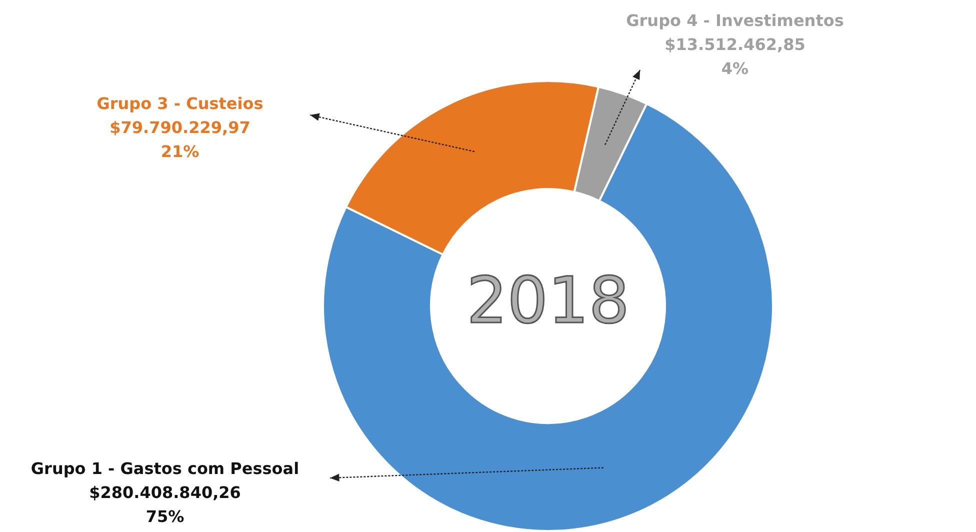 The image size is (976, 532). I want to click on data-label: $13.512.462,85 4%, so click(735, 56).